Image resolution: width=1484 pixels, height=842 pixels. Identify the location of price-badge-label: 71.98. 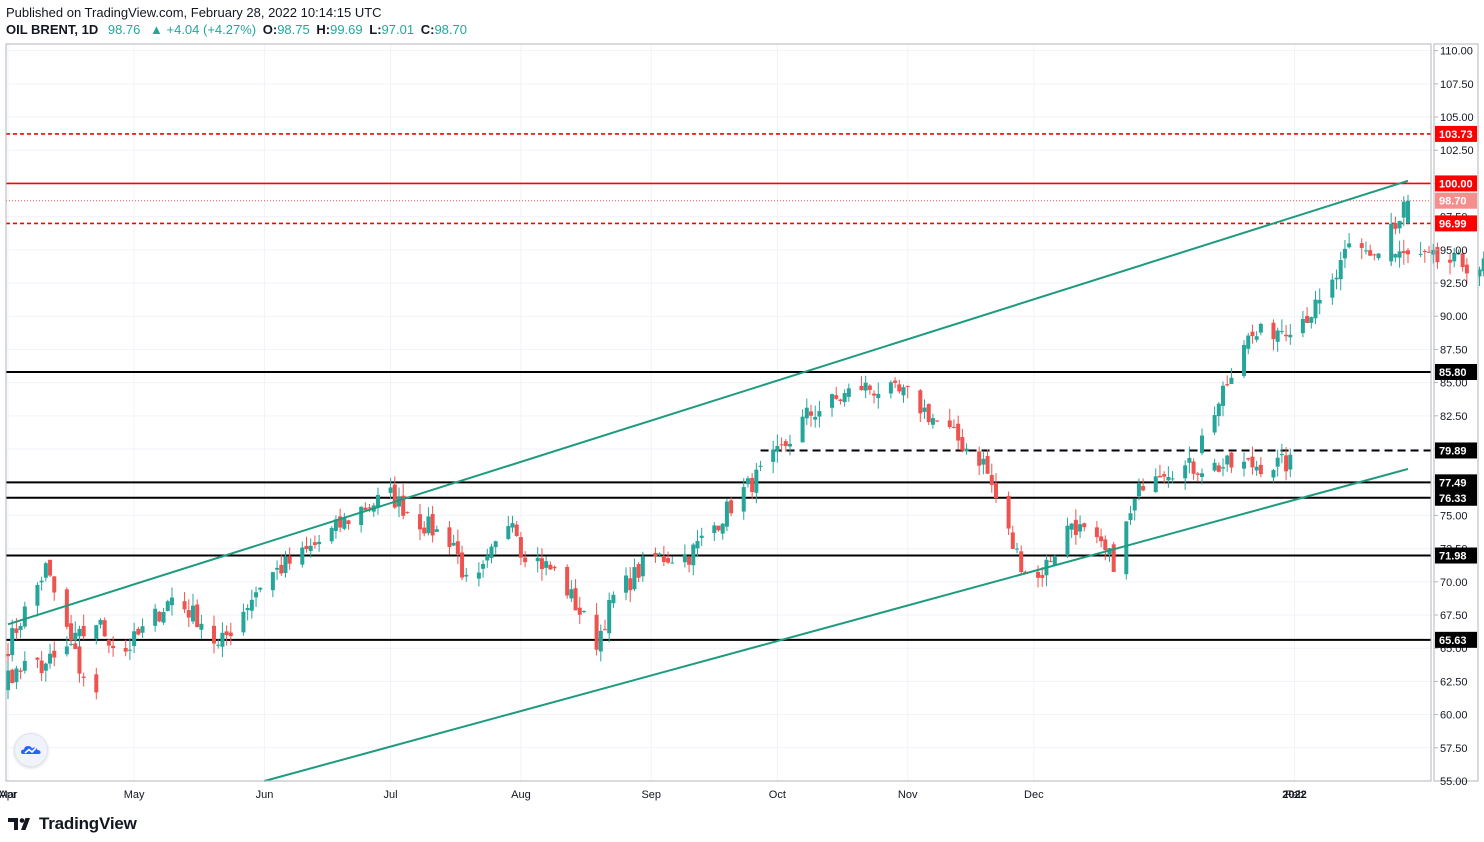
(1453, 557).